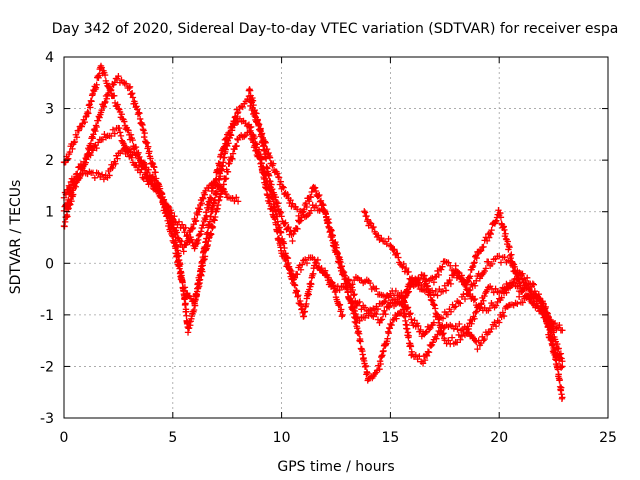 The height and width of the screenshot is (480, 640). What do you see at coordinates (390, 438) in the screenshot?
I see `x-tick-label: 15` at bounding box center [390, 438].